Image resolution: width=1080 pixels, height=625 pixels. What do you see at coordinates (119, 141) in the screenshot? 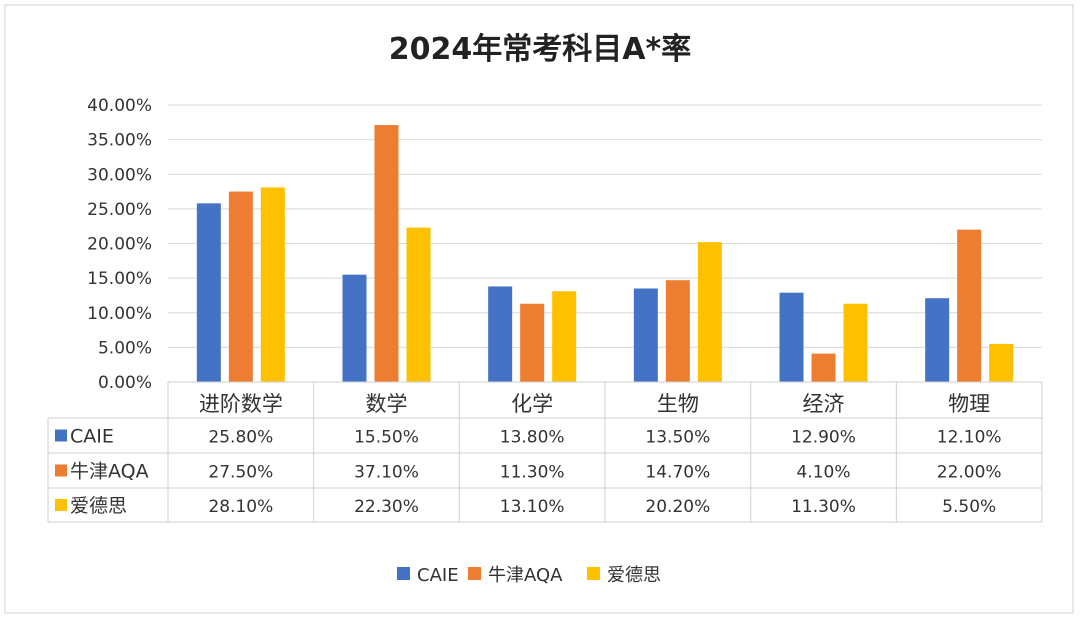
I see `y-tick-label: 35.00%` at bounding box center [119, 141].